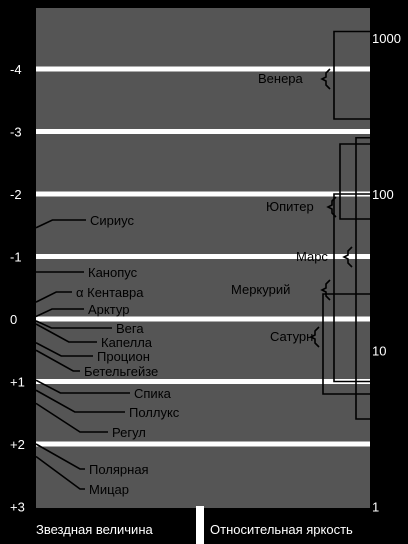 The height and width of the screenshot is (544, 408). What do you see at coordinates (16, 69) in the screenshot?
I see `magnitude-tick-label: -4` at bounding box center [16, 69].